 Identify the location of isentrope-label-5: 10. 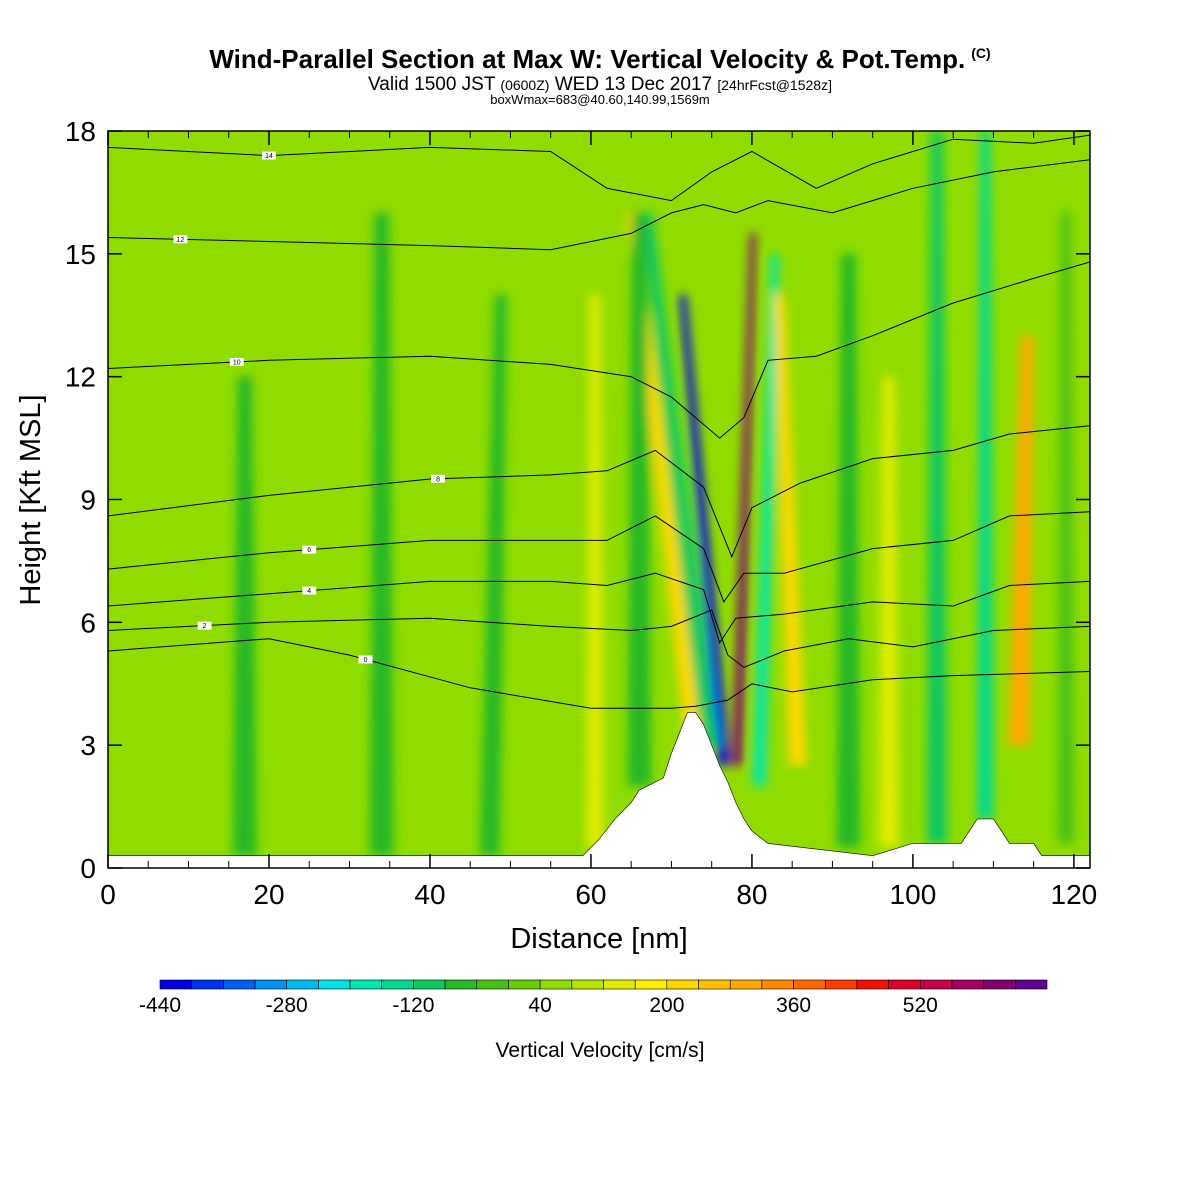
(237, 362).